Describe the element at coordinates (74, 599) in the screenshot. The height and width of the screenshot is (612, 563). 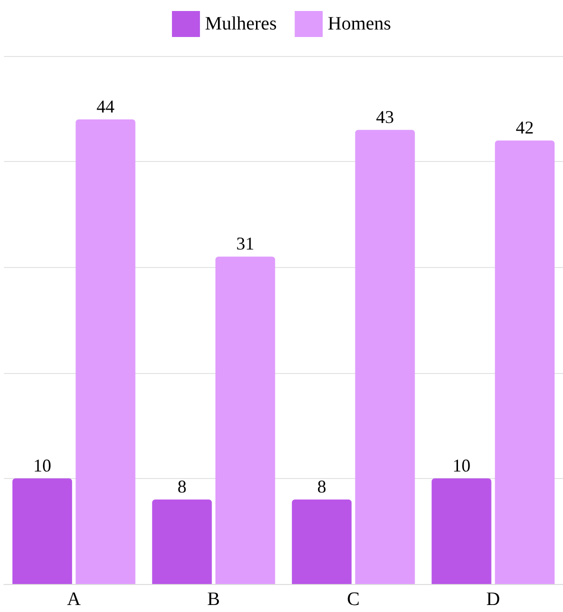
I see `x-tick-label: A` at that location.